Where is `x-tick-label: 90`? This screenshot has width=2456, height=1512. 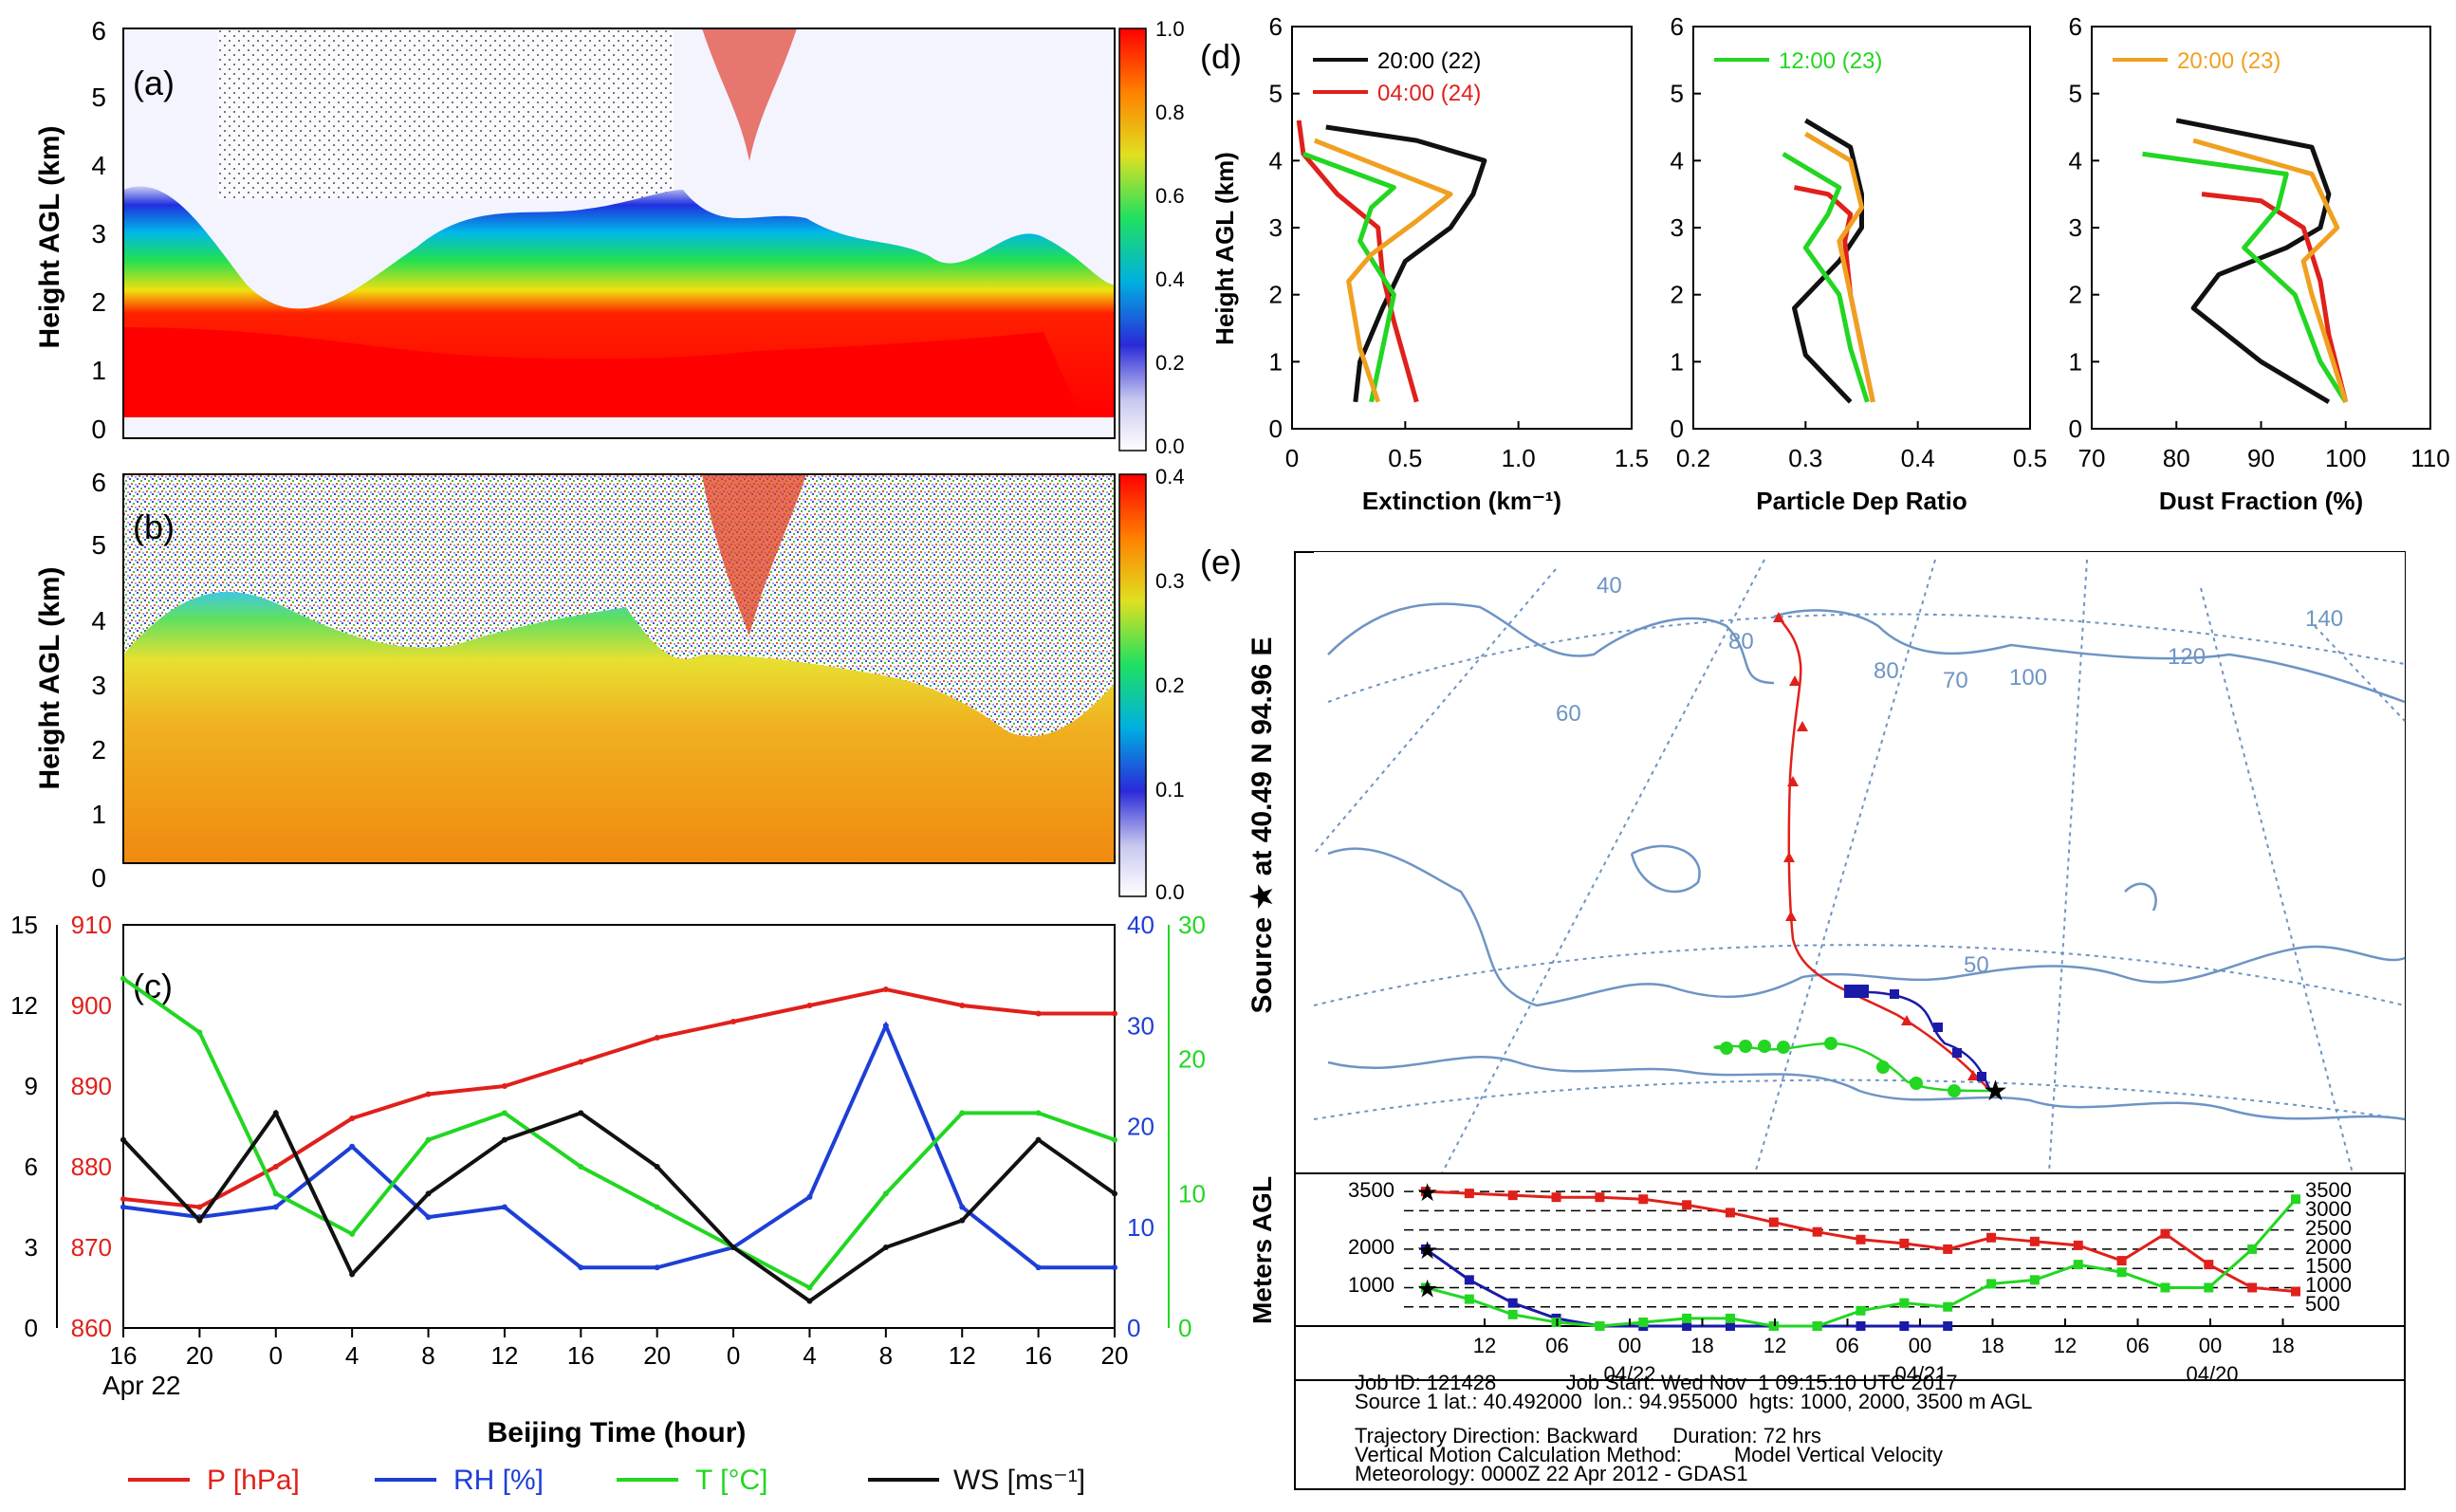 x-tick-label: 90 is located at coordinates (2261, 458).